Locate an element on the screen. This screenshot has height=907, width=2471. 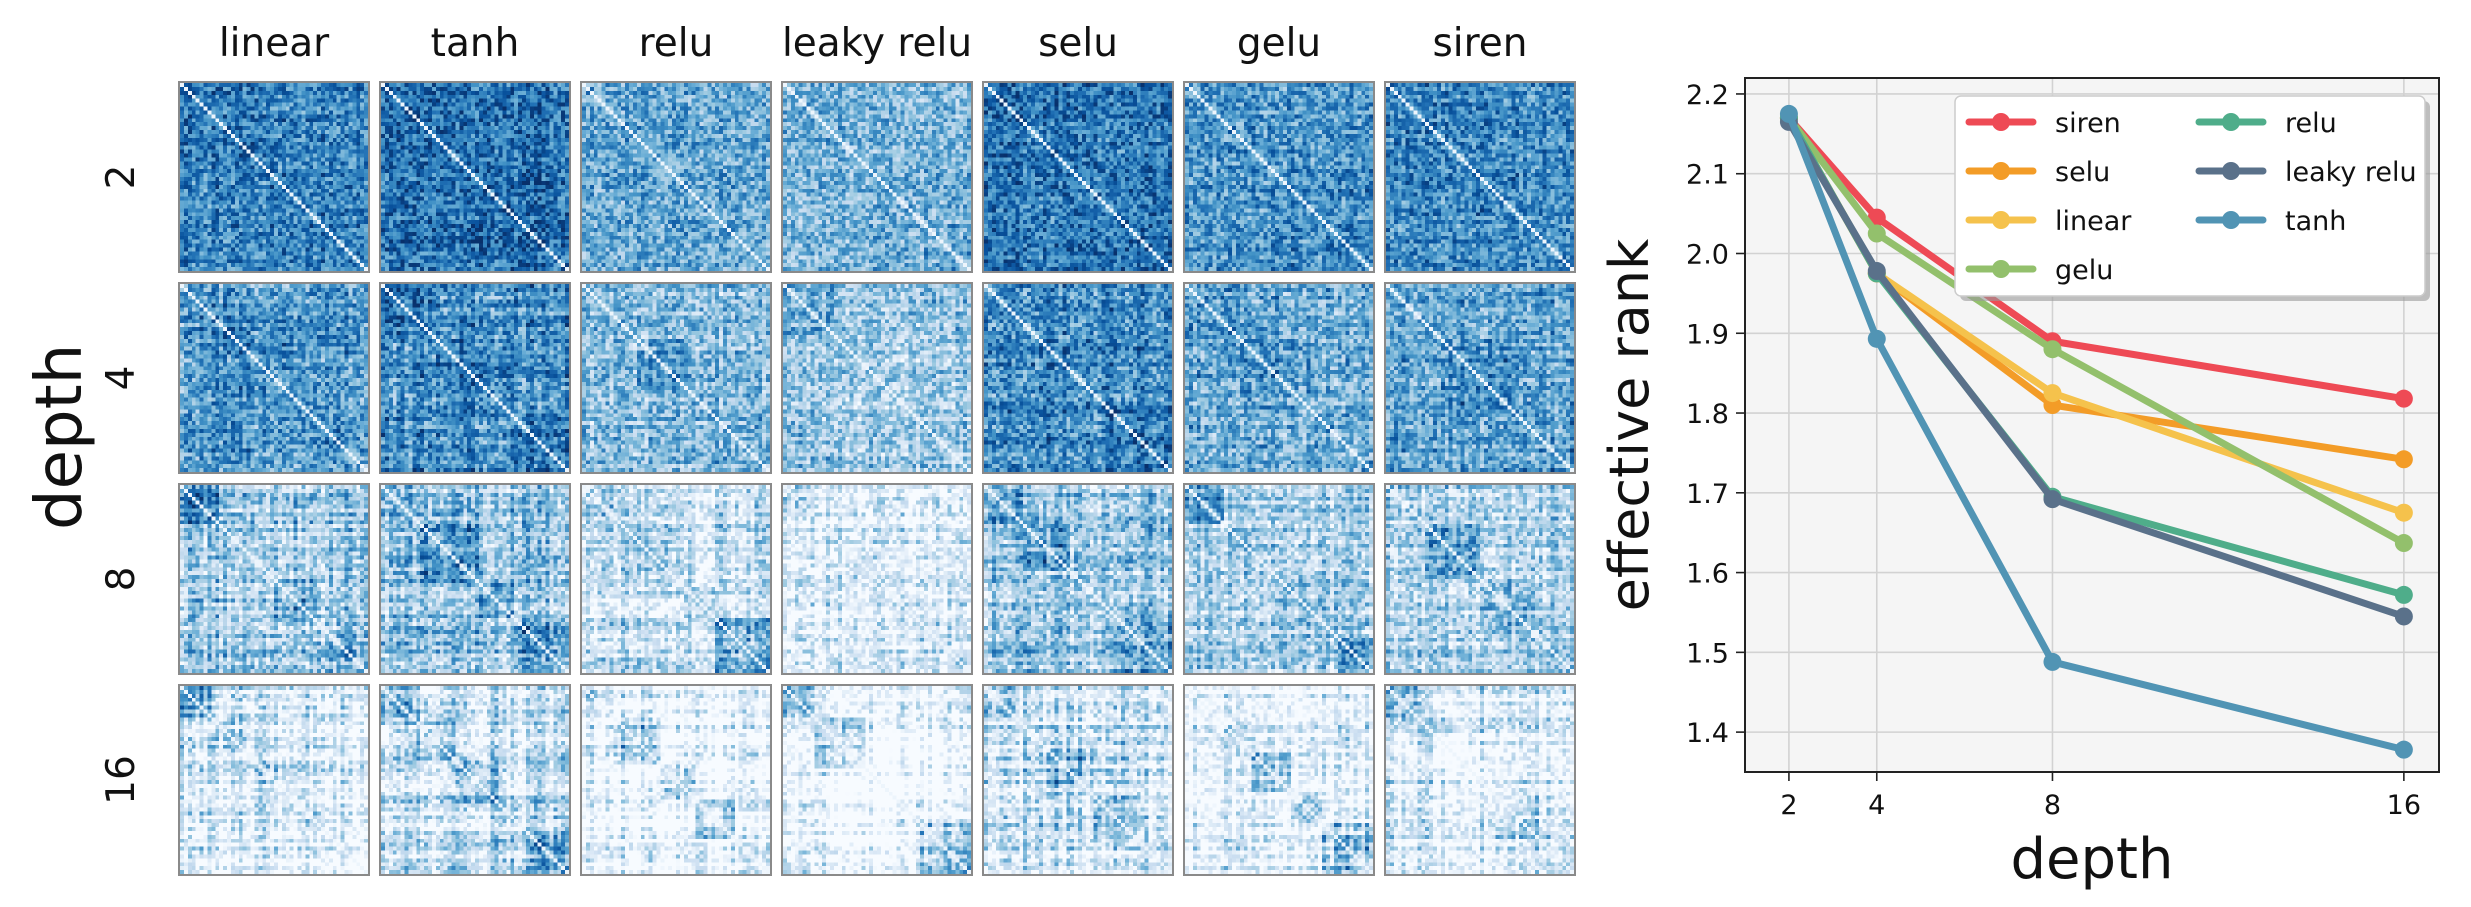
column-label: leaky relu is located at coordinates (877, 44).